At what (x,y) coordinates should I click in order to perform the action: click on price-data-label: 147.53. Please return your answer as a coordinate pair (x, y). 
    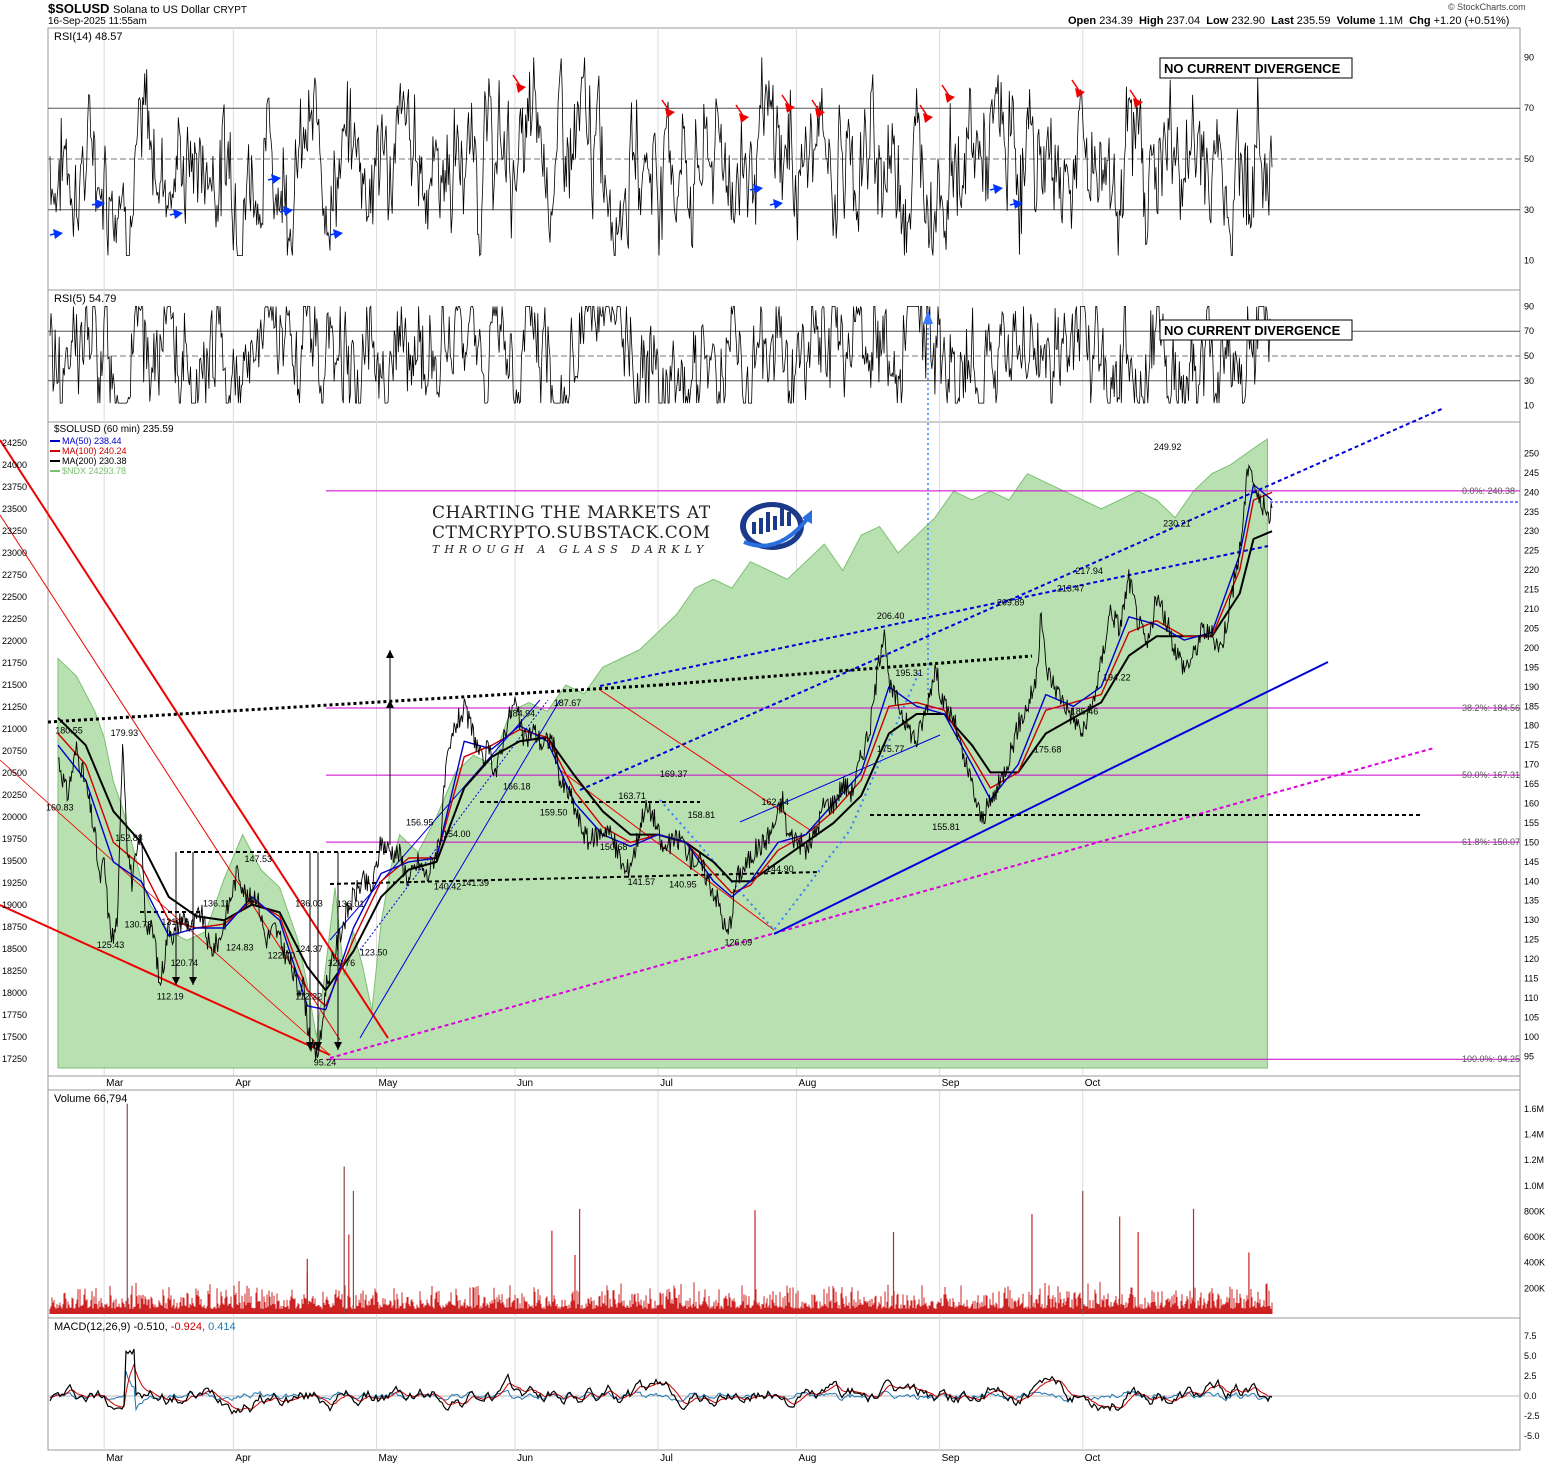
    Looking at the image, I should click on (258, 859).